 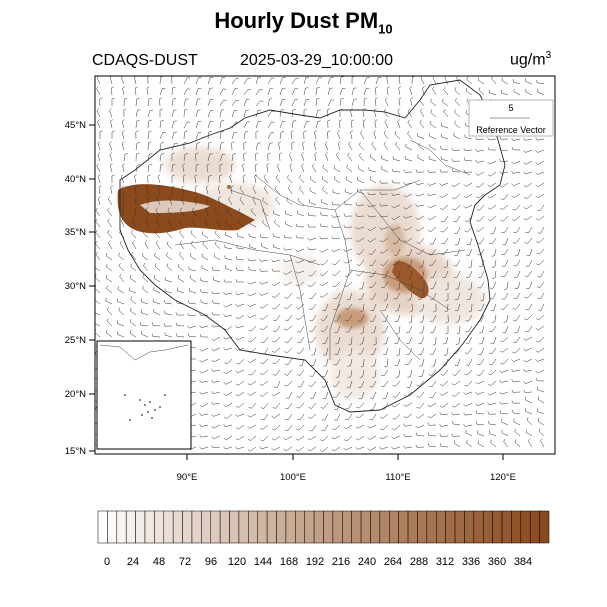 I want to click on svg-text: 110°E, so click(x=397, y=477).